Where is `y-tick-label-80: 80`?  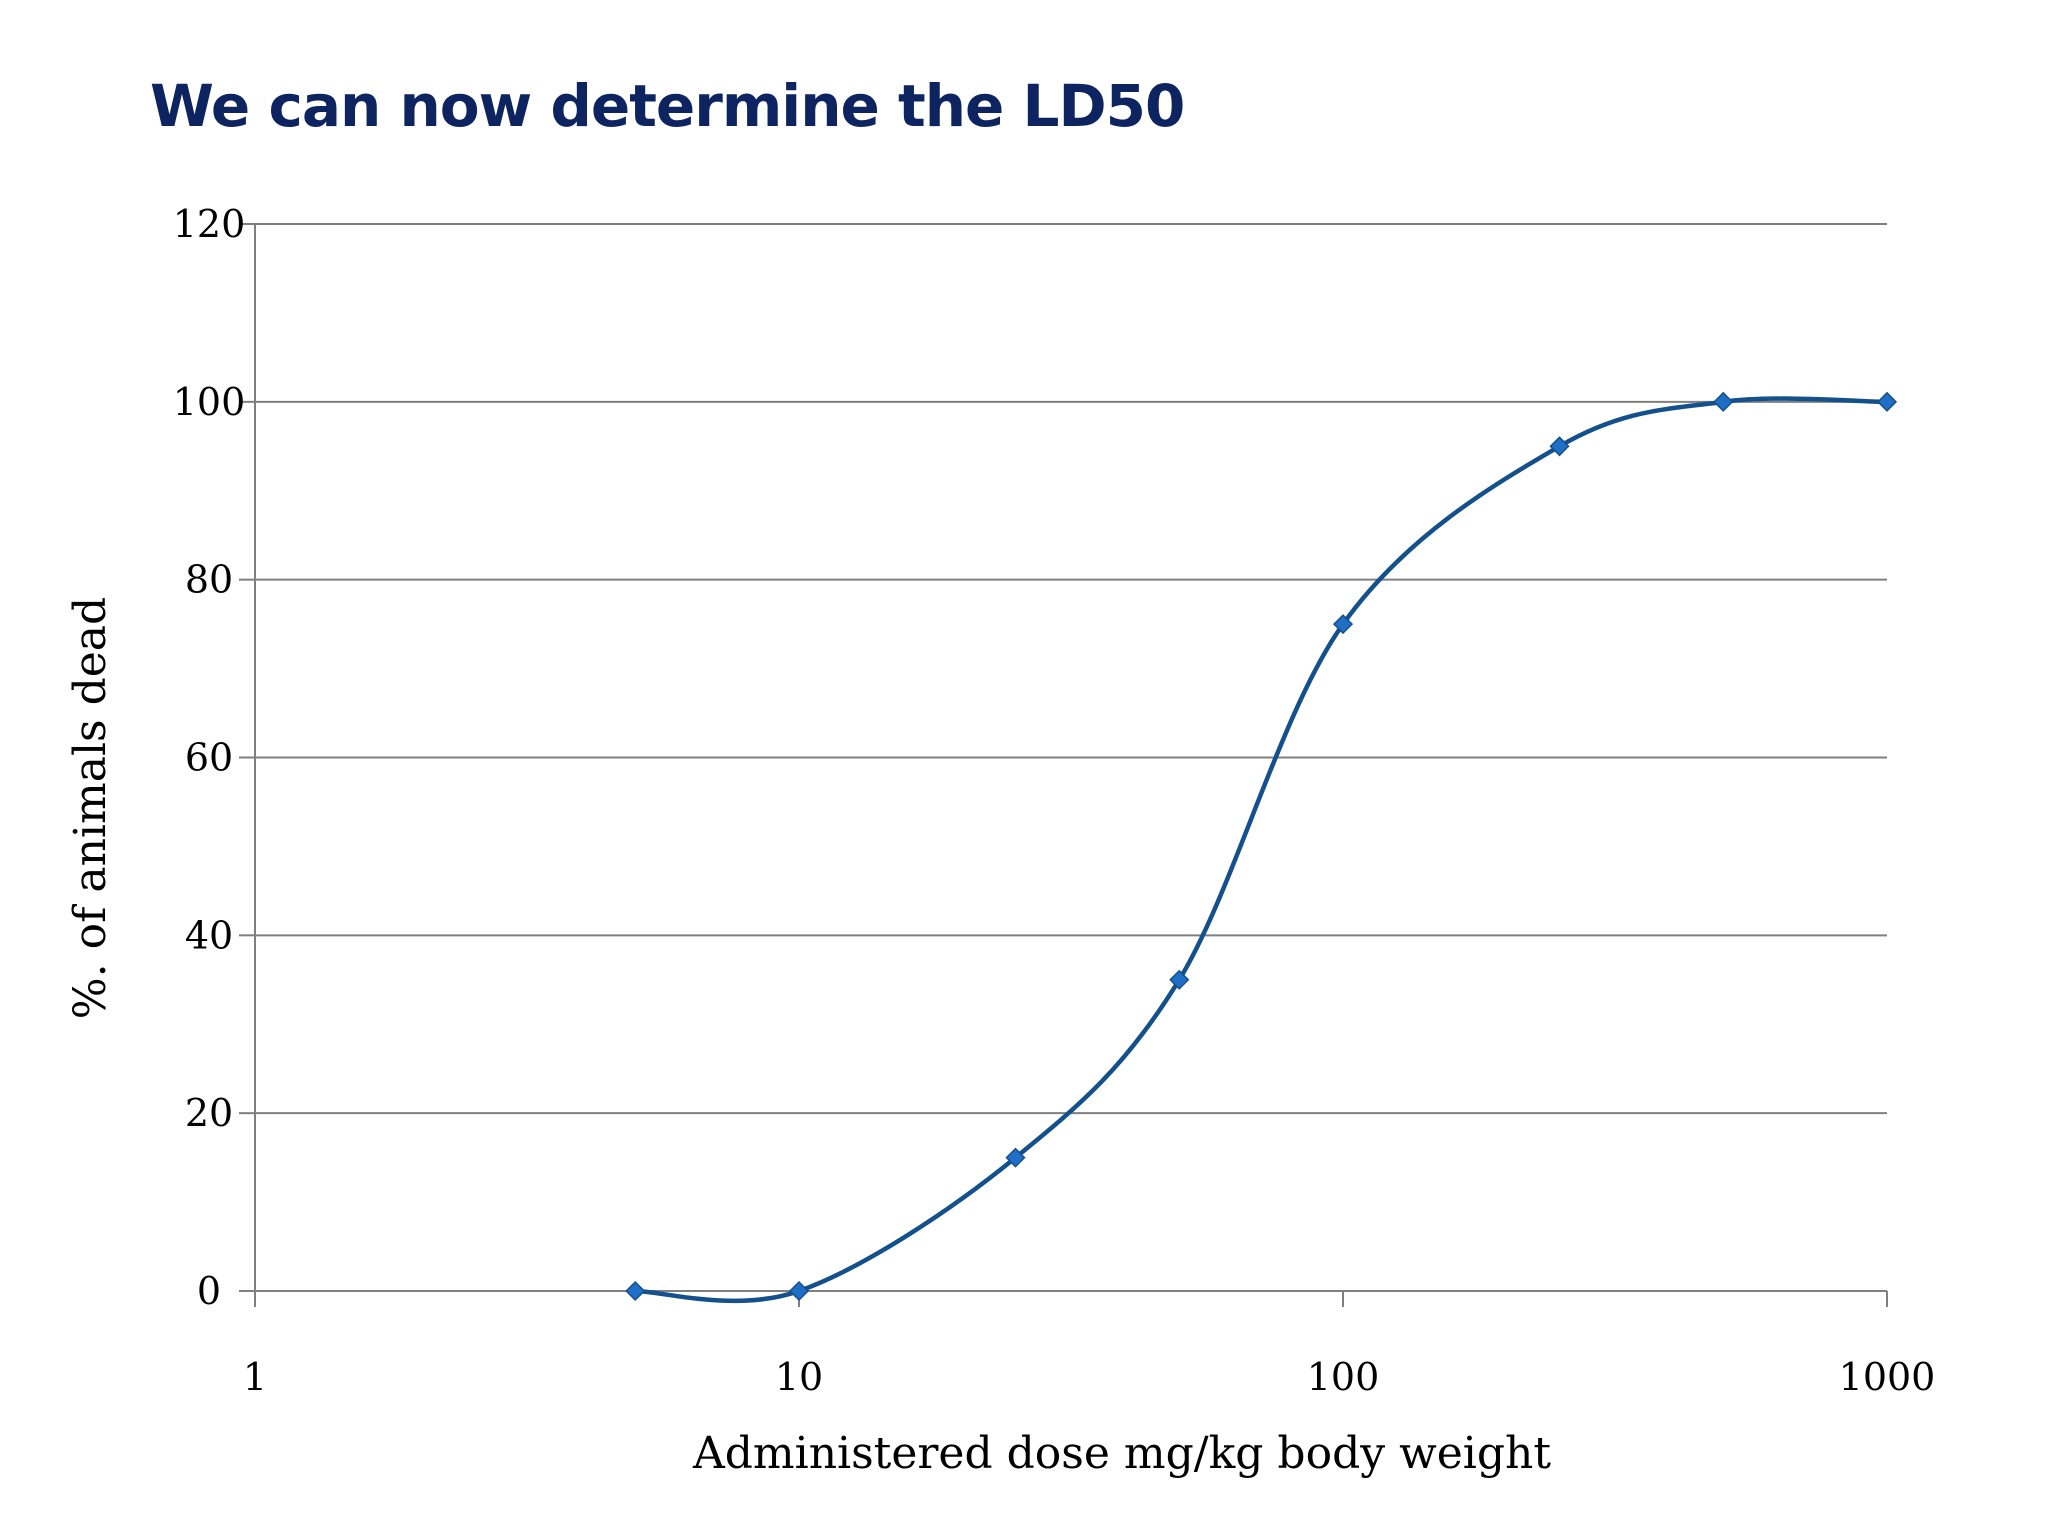
y-tick-label-80: 80 is located at coordinates (209, 580).